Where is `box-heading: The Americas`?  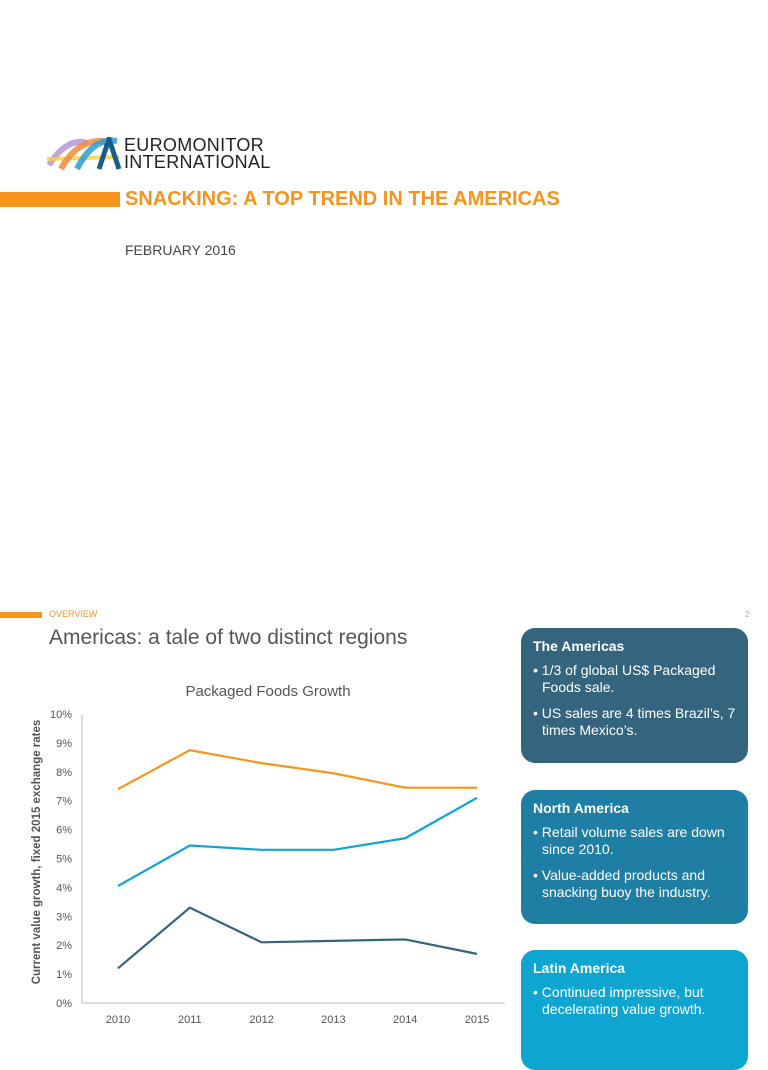
box-heading: The Americas is located at coordinates (579, 646).